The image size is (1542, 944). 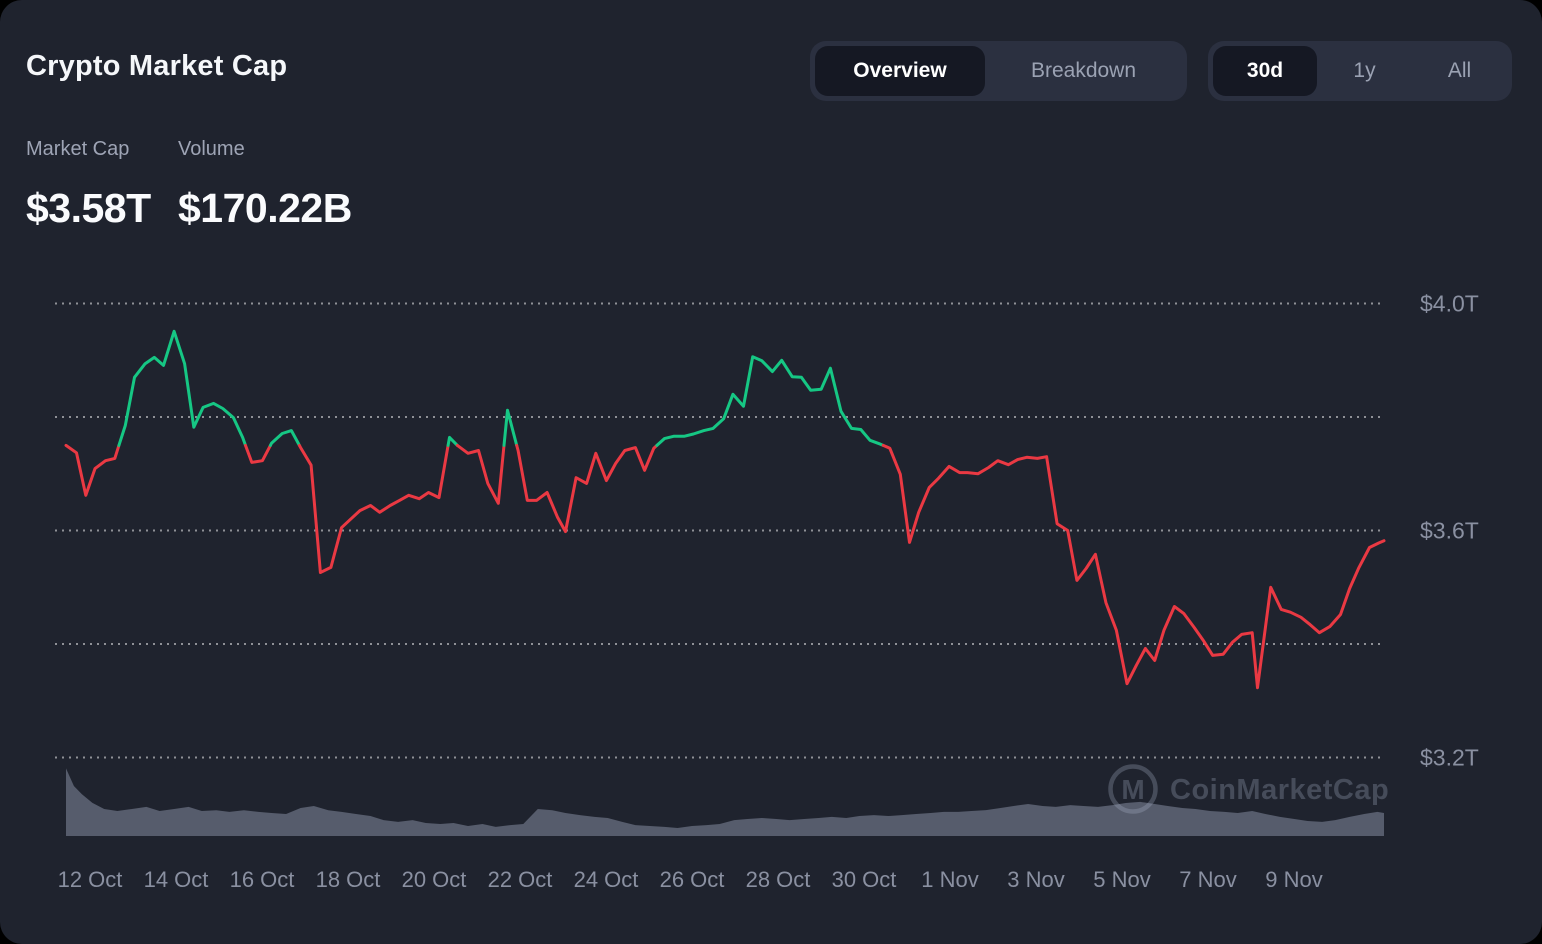 What do you see at coordinates (778, 879) in the screenshot?
I see `x-axis-label: 28 Oct` at bounding box center [778, 879].